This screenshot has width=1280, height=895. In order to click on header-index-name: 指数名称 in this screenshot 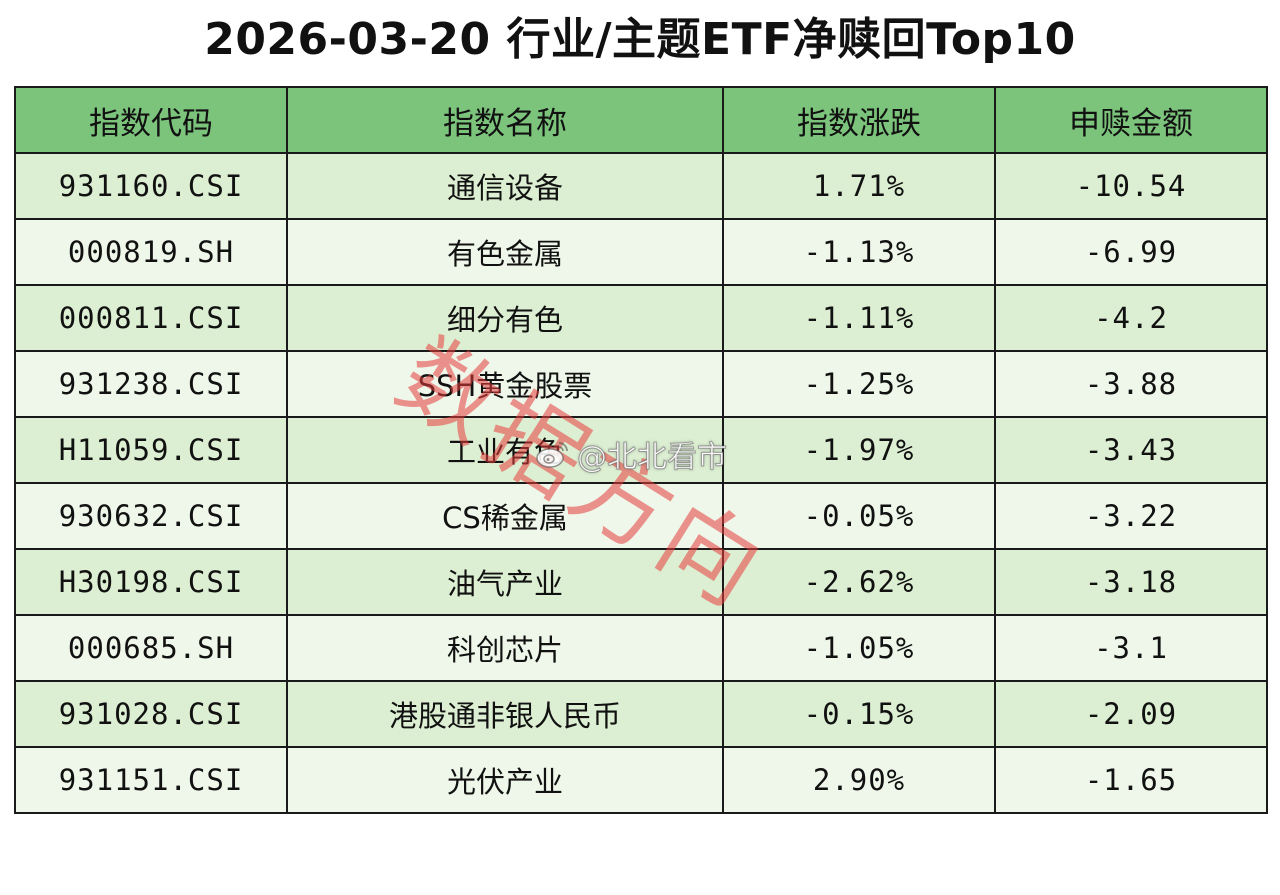, I will do `click(505, 120)`.